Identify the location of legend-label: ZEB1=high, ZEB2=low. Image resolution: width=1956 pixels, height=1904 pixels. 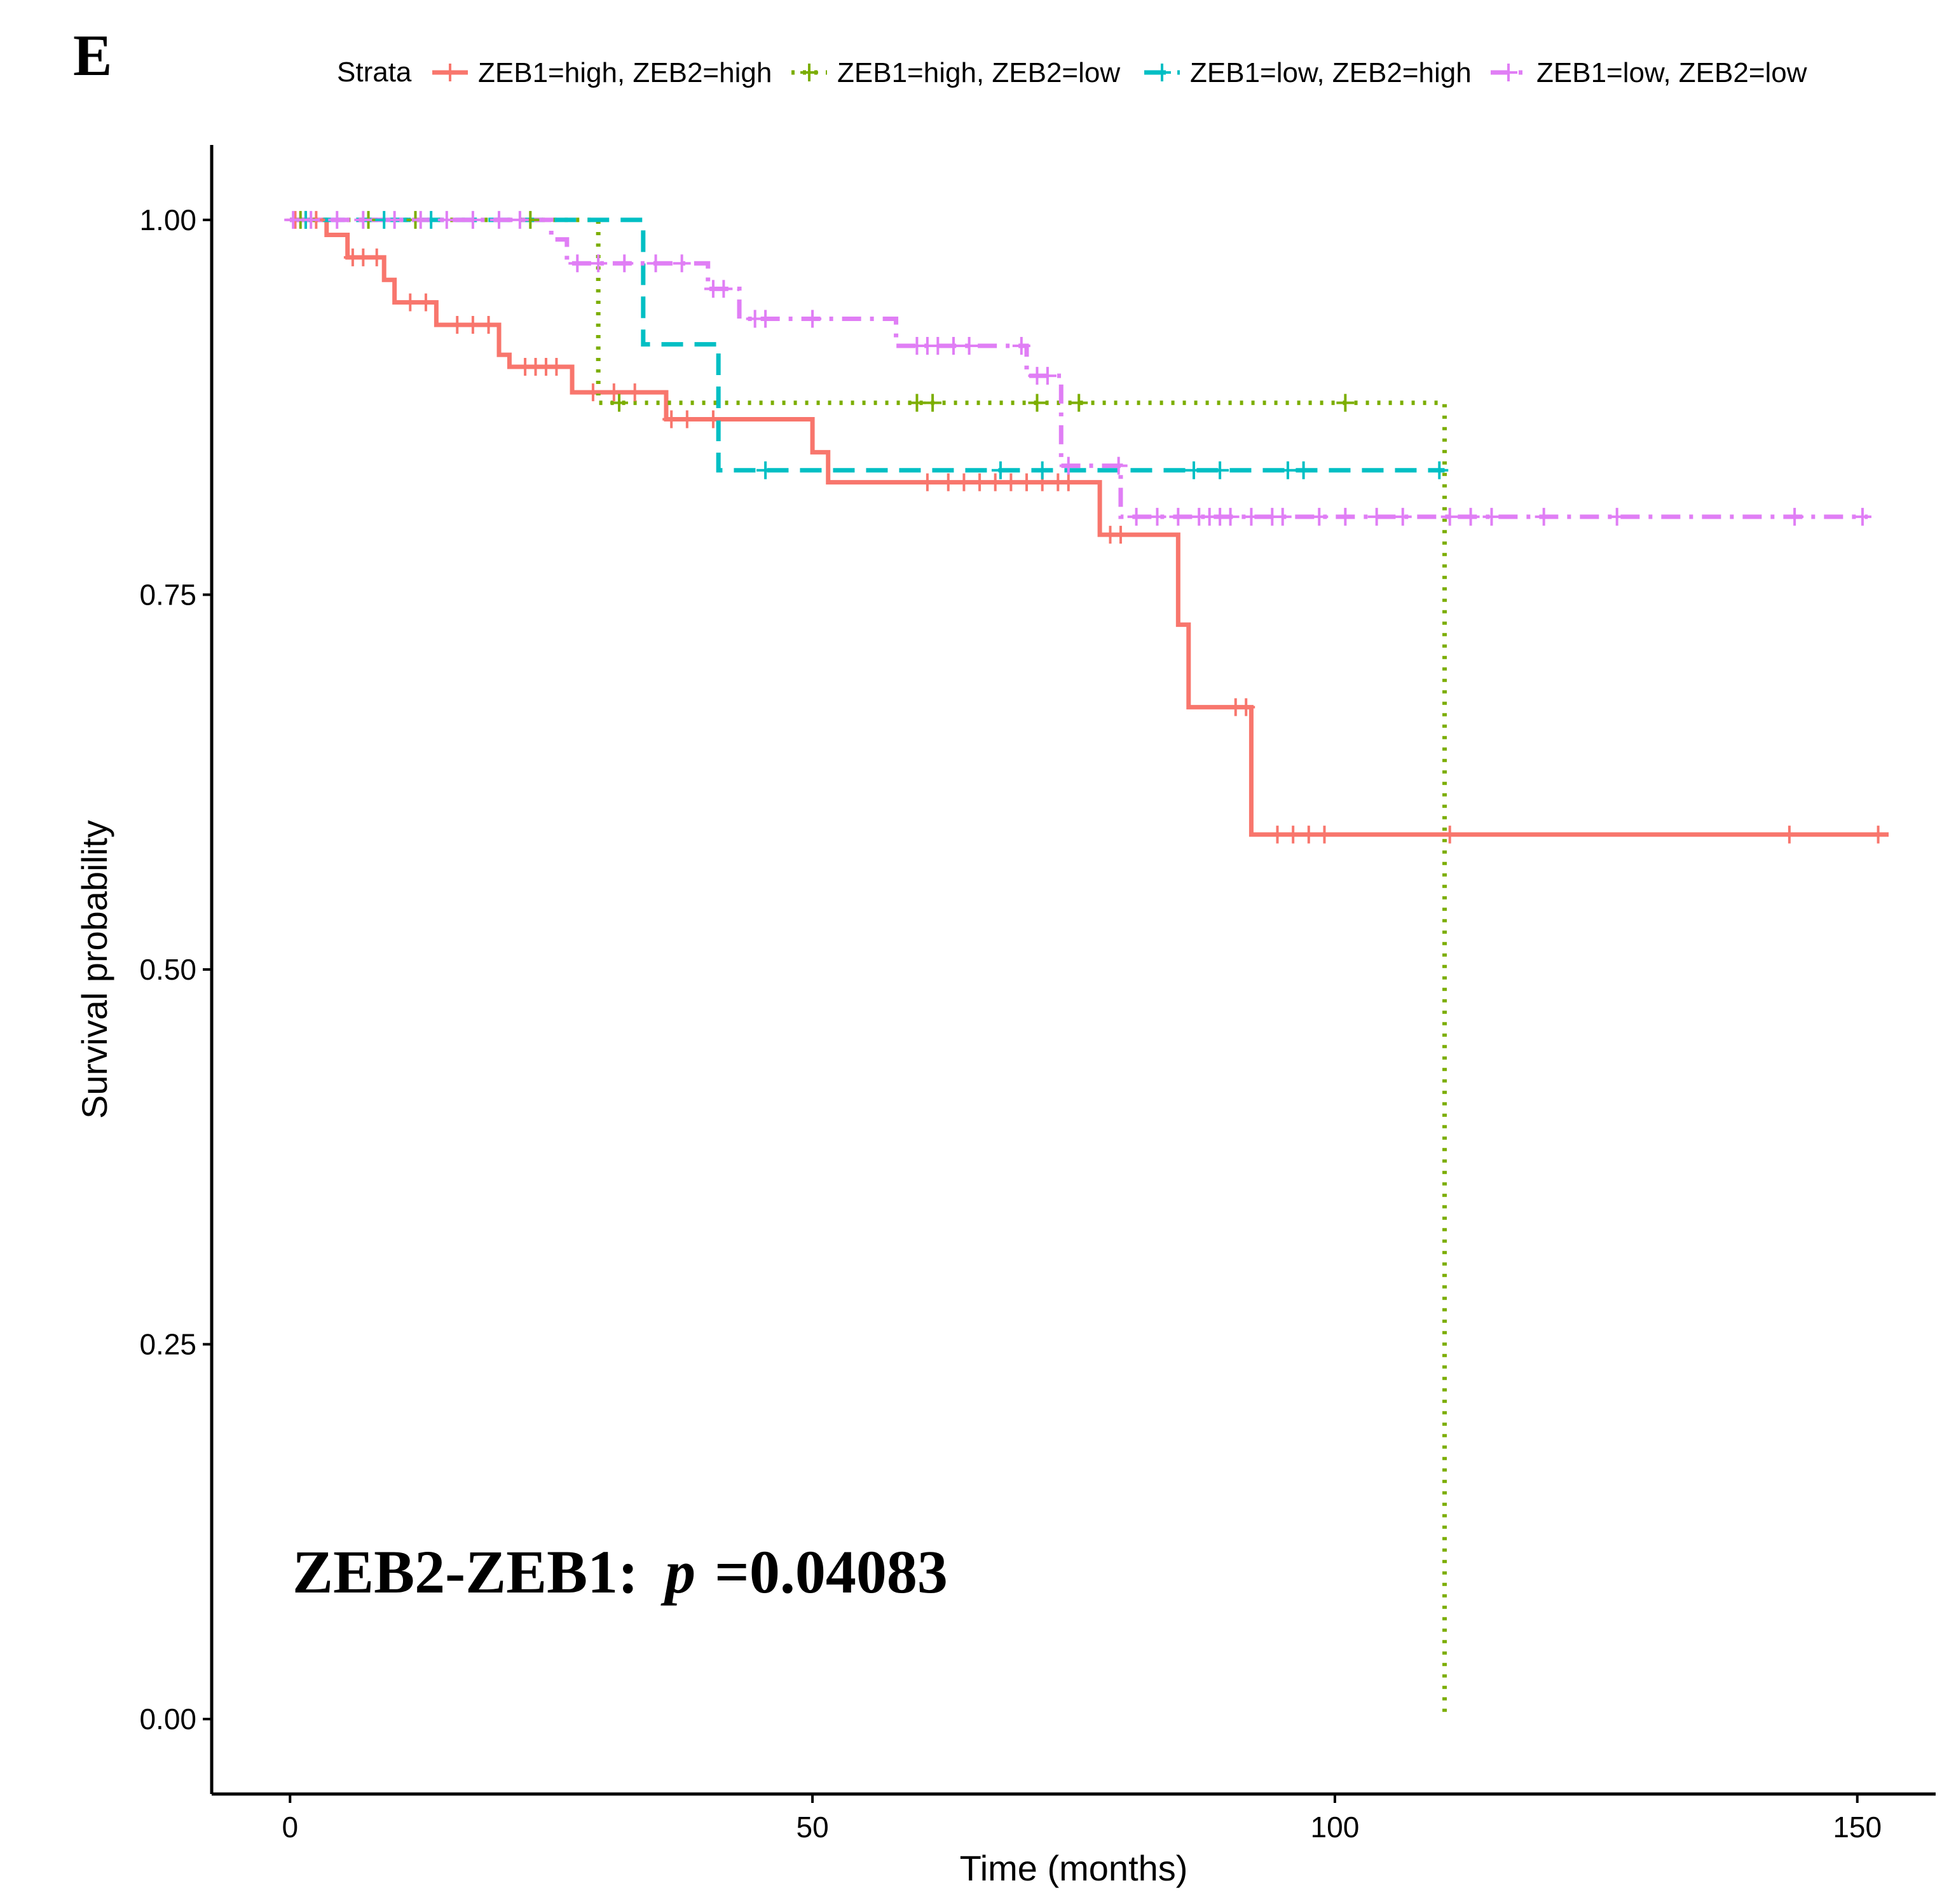
(978, 72).